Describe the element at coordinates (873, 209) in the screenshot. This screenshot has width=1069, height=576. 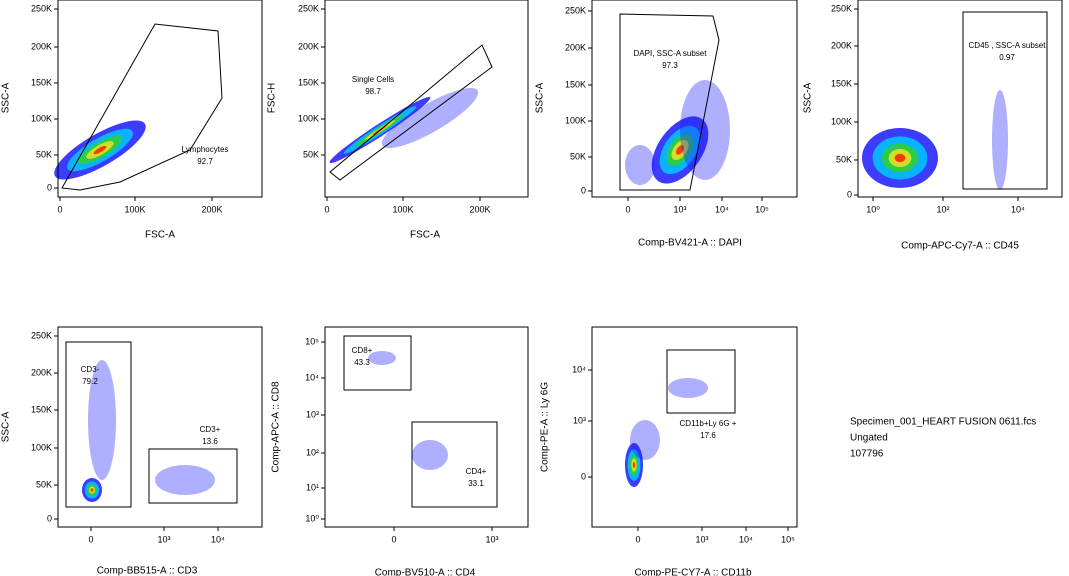
I see `x-tick-label: 10⁰` at that location.